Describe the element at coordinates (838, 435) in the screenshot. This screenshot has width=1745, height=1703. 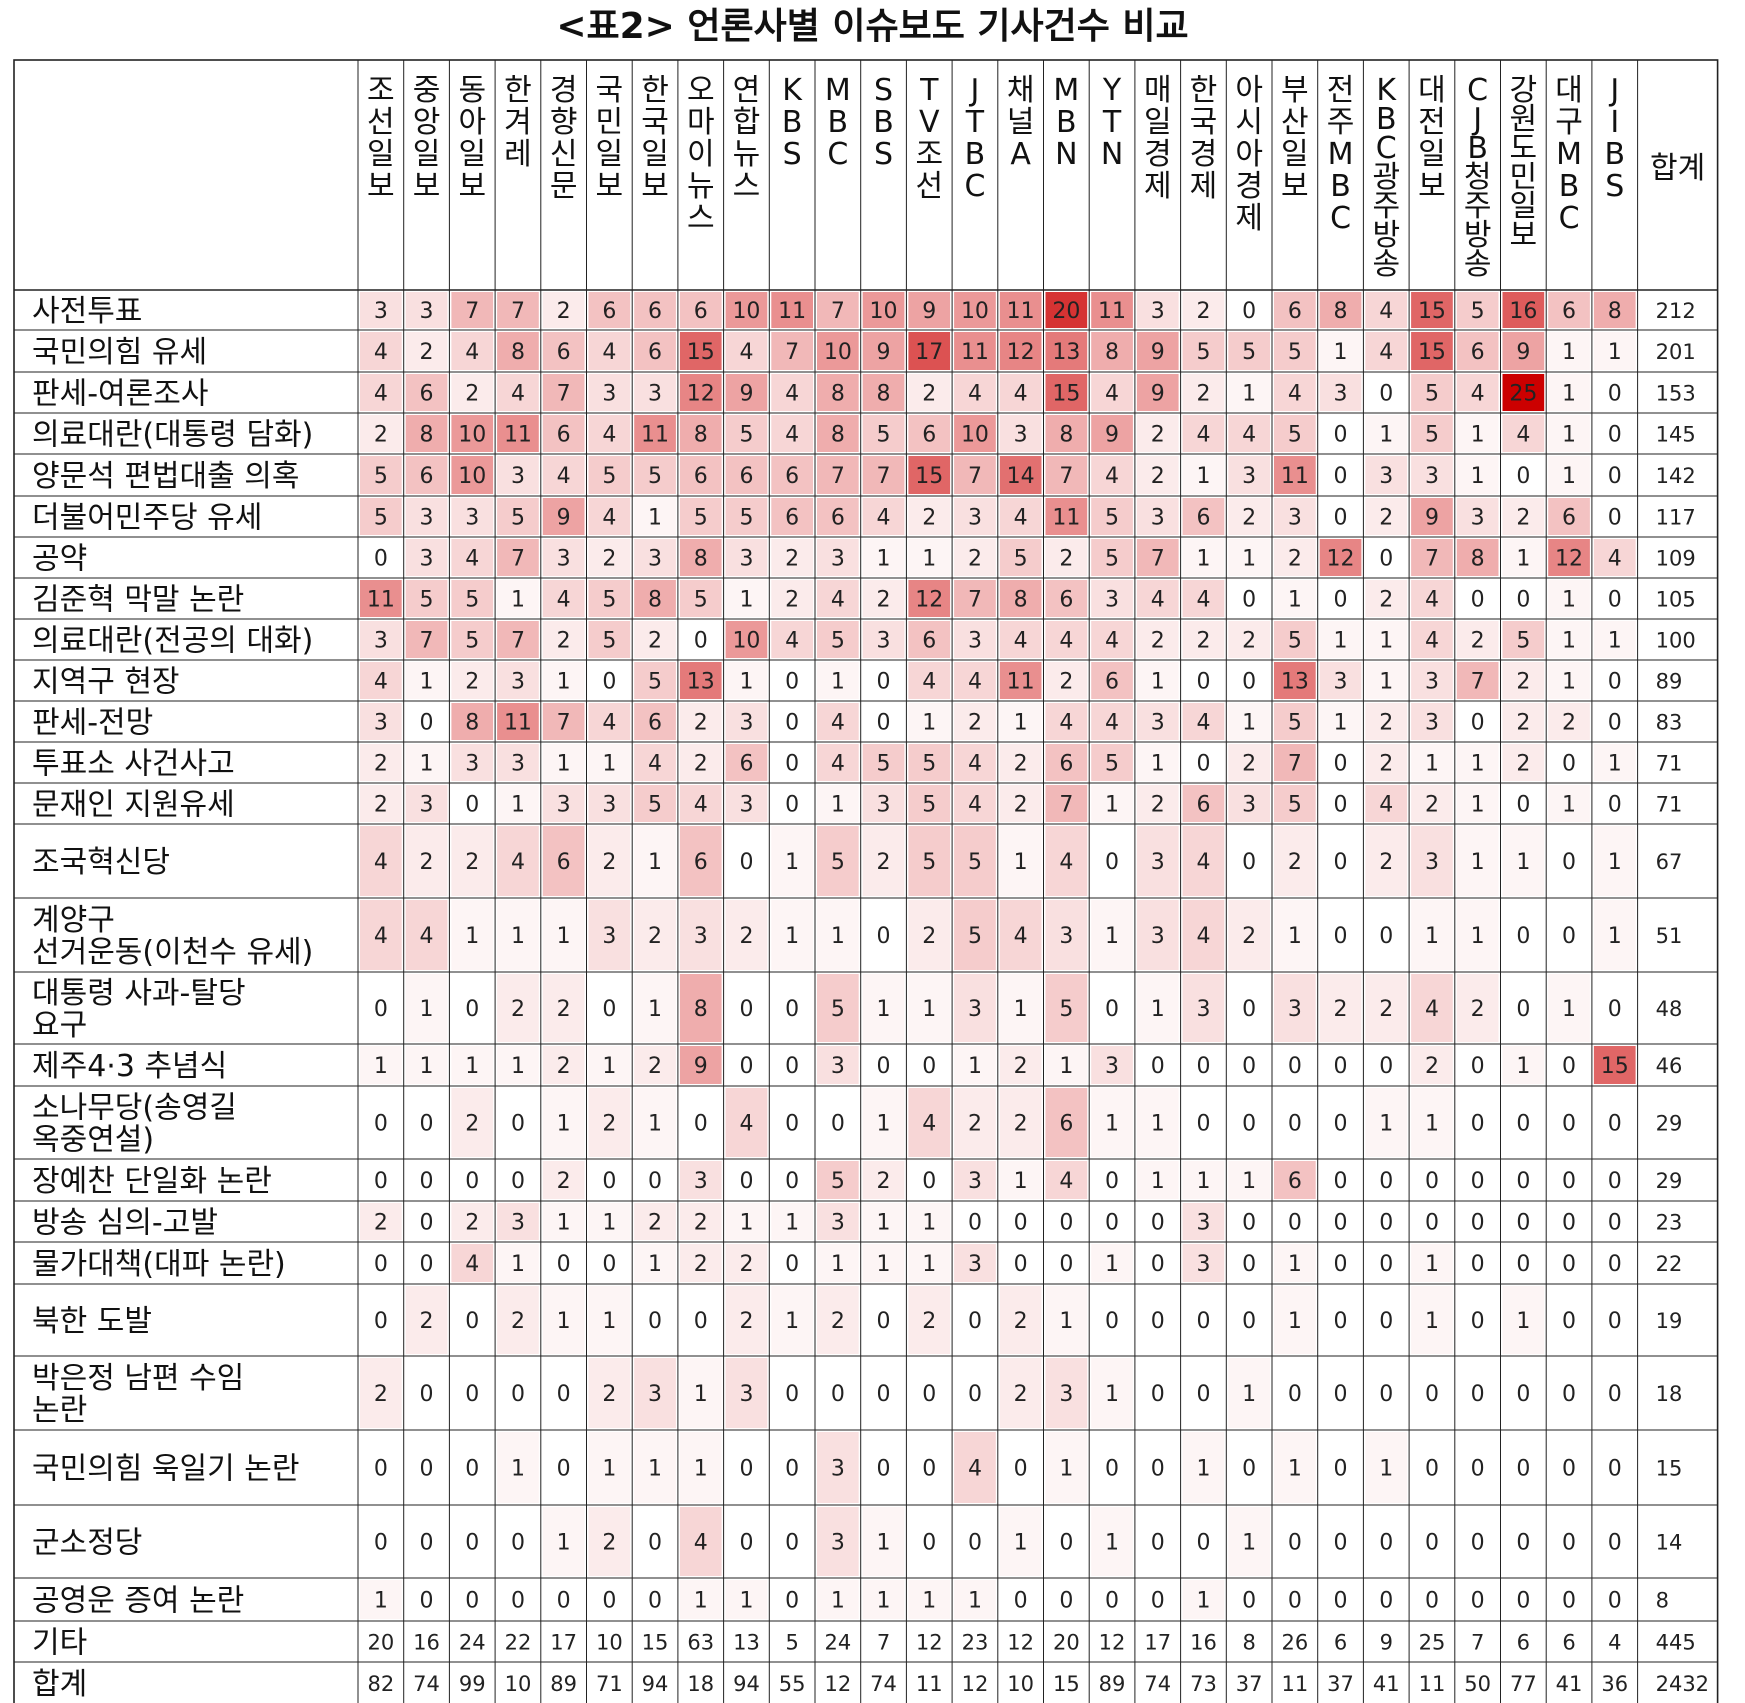
I see `cell-value: 8` at that location.